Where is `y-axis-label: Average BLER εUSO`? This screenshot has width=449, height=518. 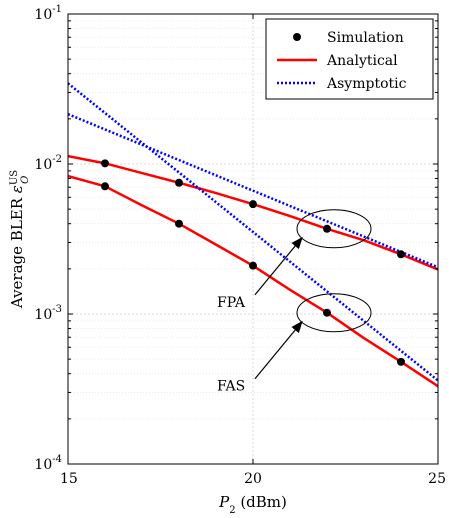 y-axis-label: Average BLER εUSO is located at coordinates (19, 239).